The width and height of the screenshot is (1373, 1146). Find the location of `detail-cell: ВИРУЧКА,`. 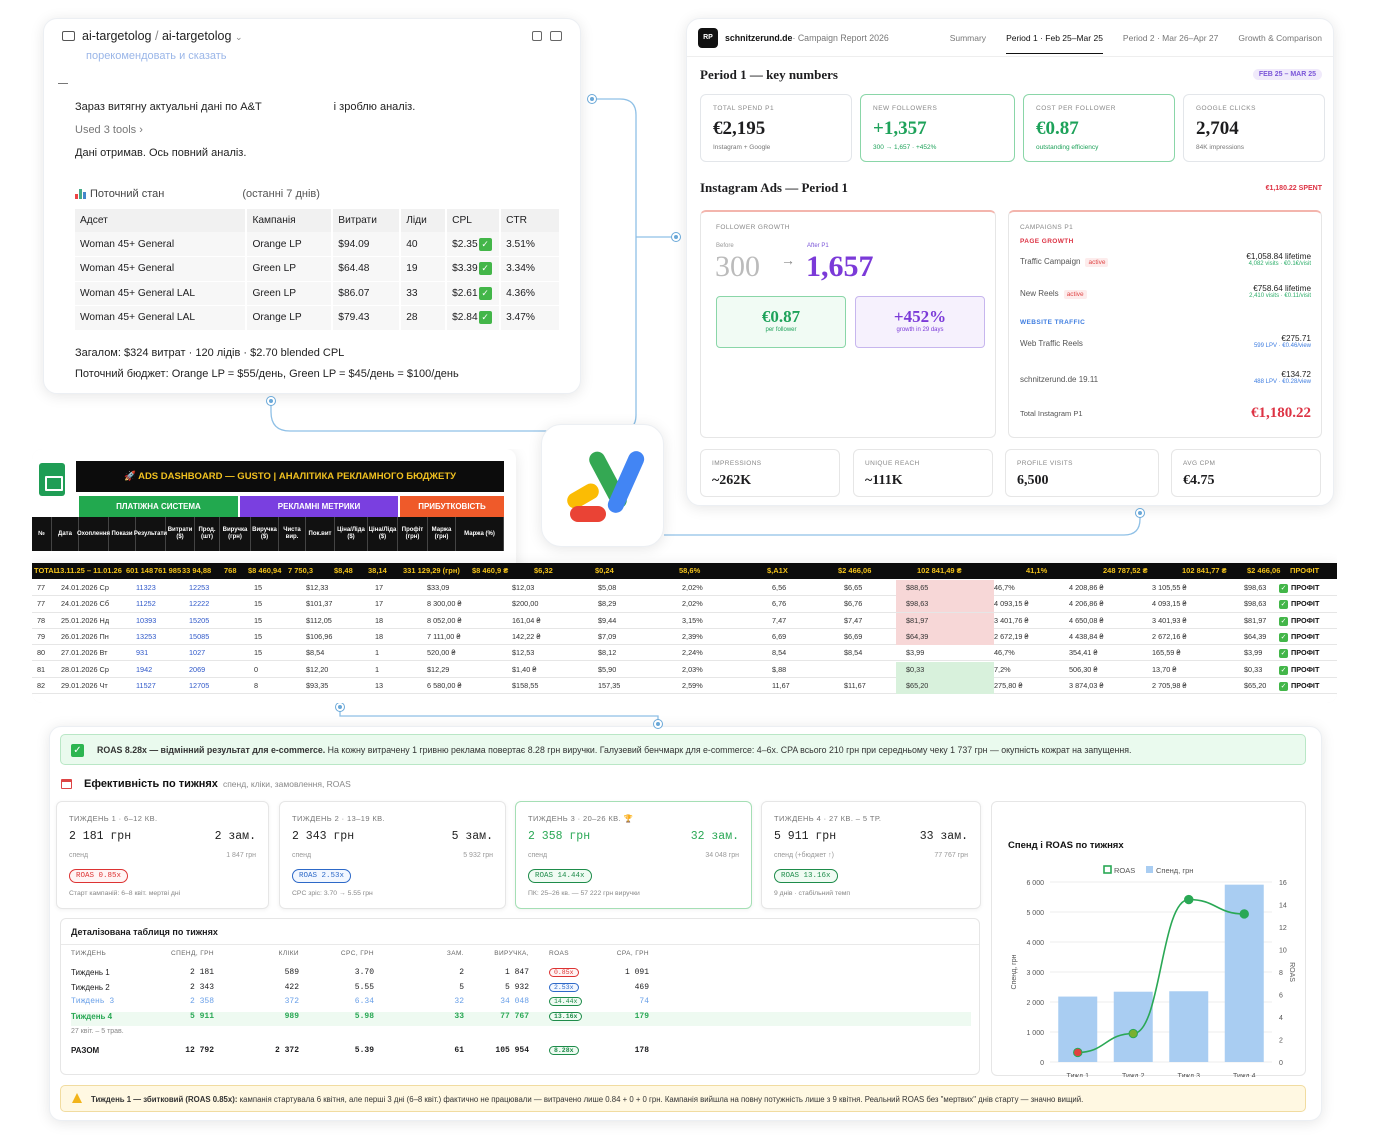

detail-cell: ВИРУЧКА, is located at coordinates (511, 953).